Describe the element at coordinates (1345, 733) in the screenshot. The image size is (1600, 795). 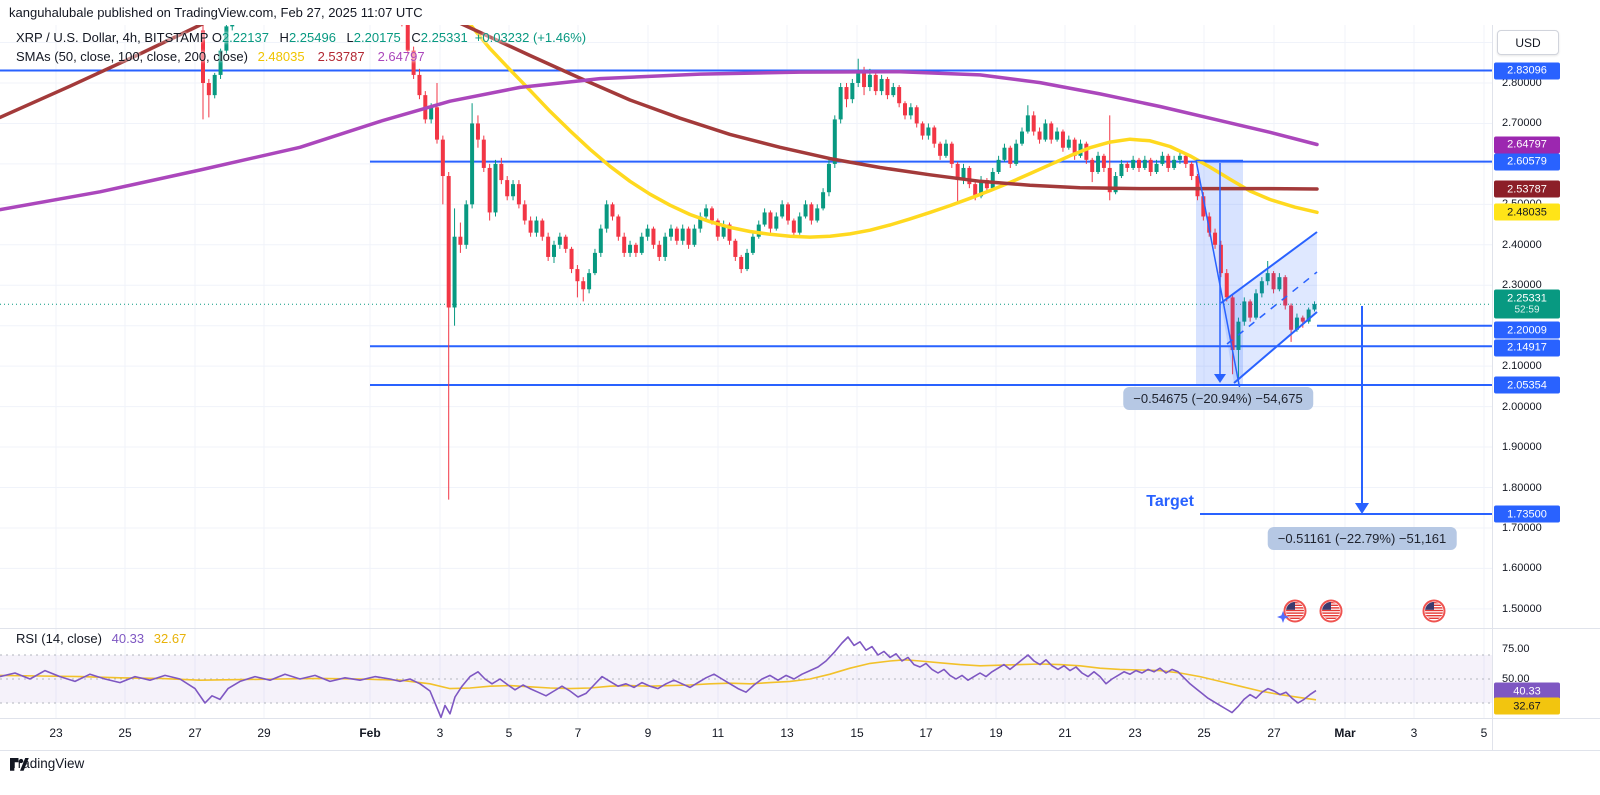
I see `time-tick-label: Mar` at that location.